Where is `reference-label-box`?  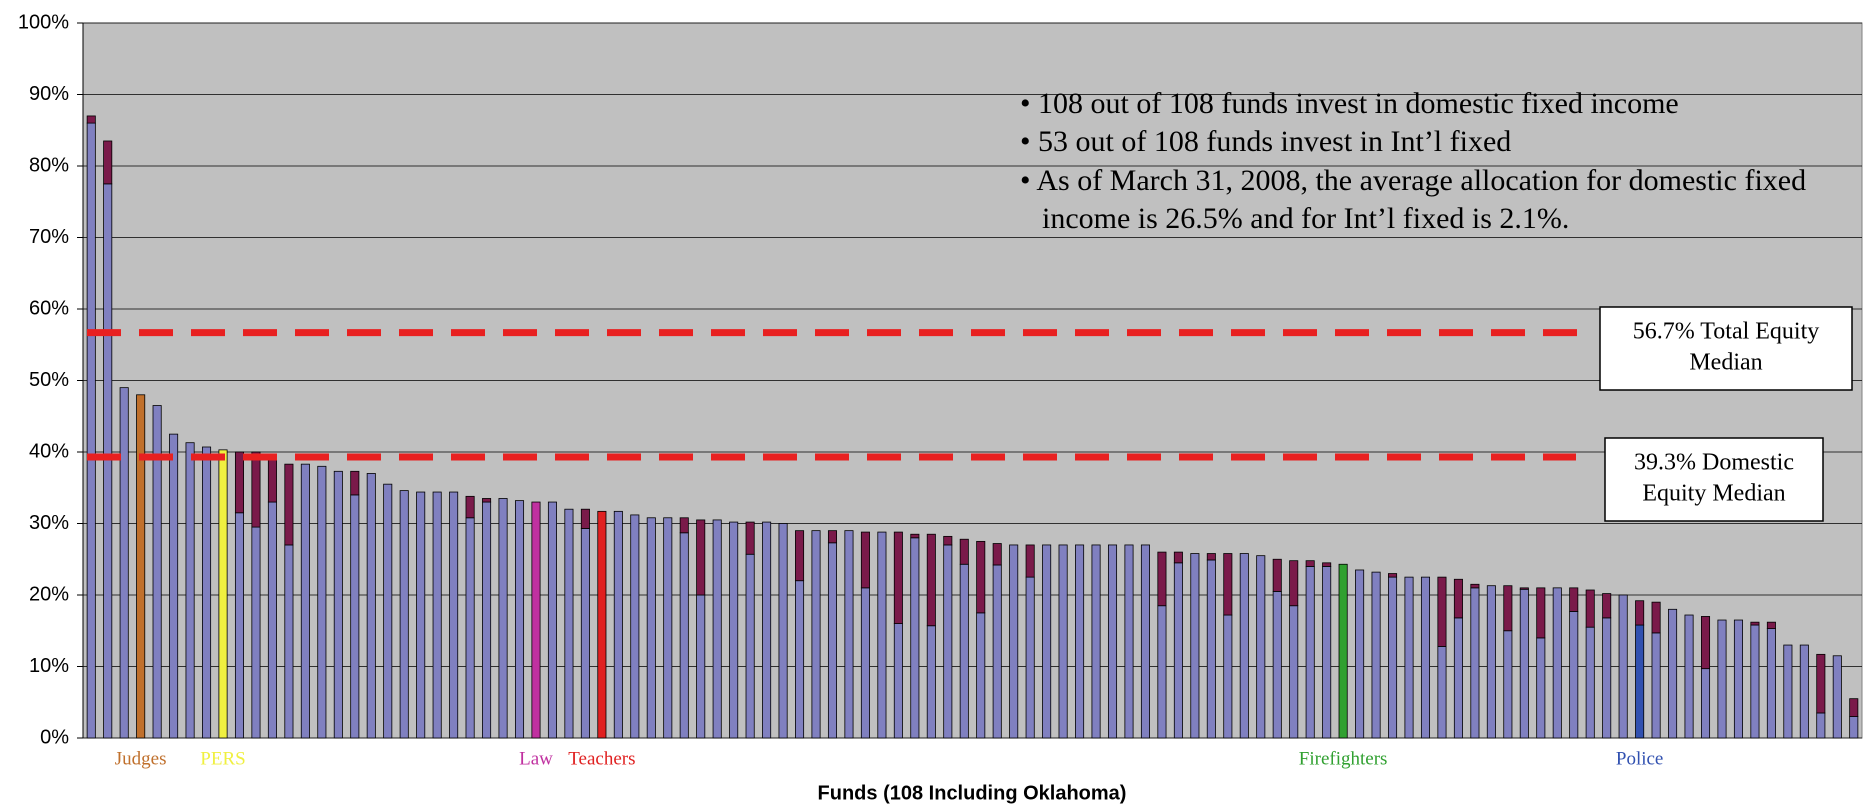 reference-label-box is located at coordinates (1714, 479).